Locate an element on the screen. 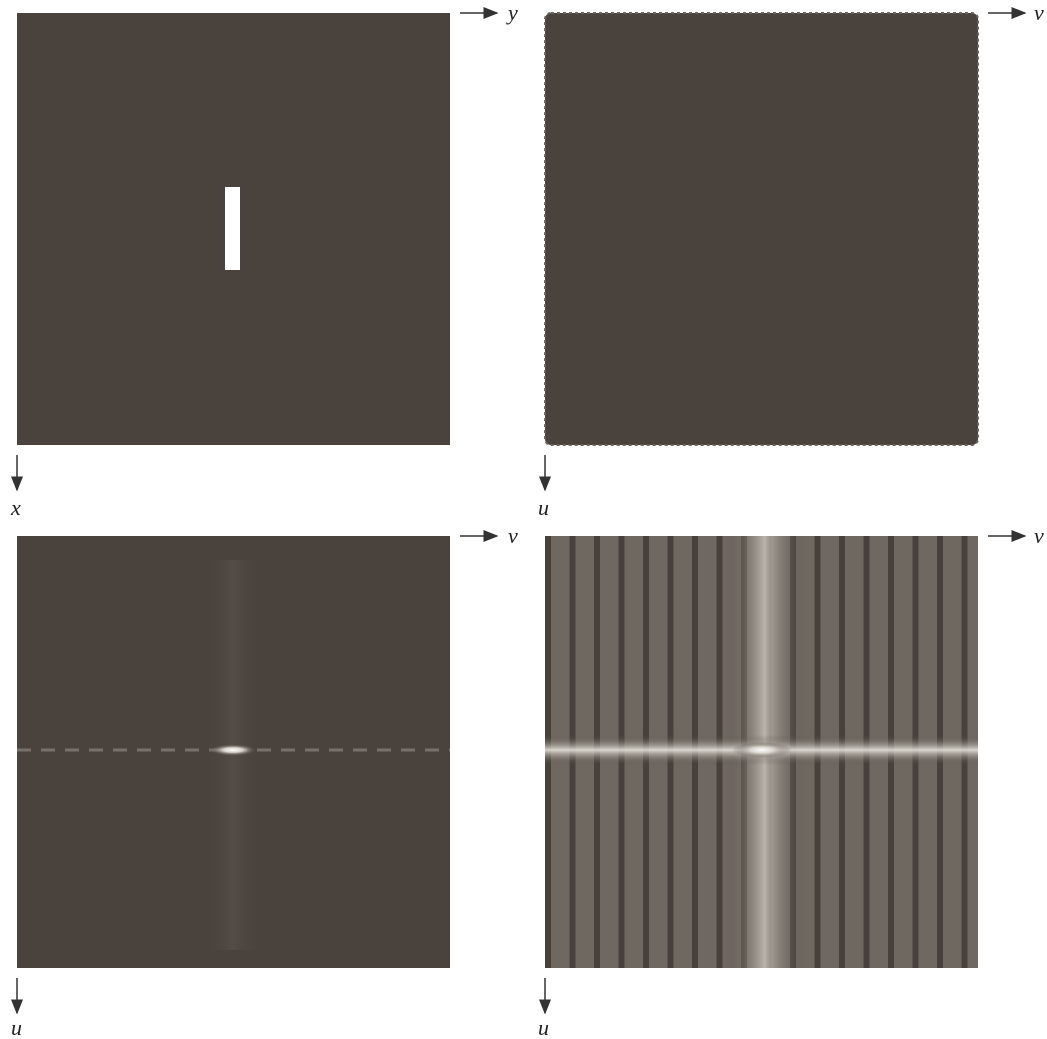  y-axis-label: x is located at coordinates (15, 507).